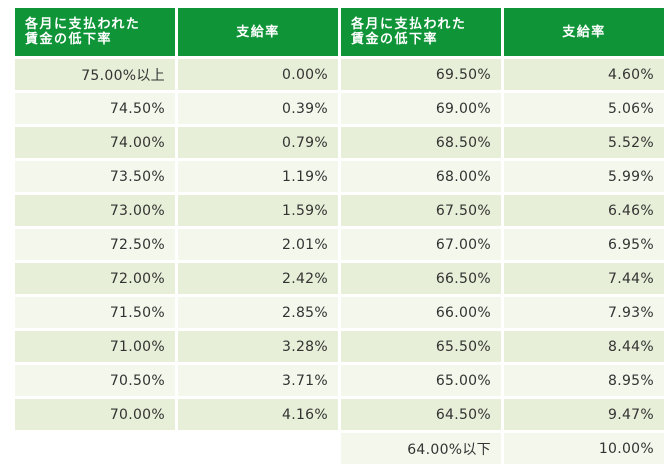 The width and height of the screenshot is (667, 472). What do you see at coordinates (584, 278) in the screenshot?
I see `payment-rate-cell-2: 7.44%` at bounding box center [584, 278].